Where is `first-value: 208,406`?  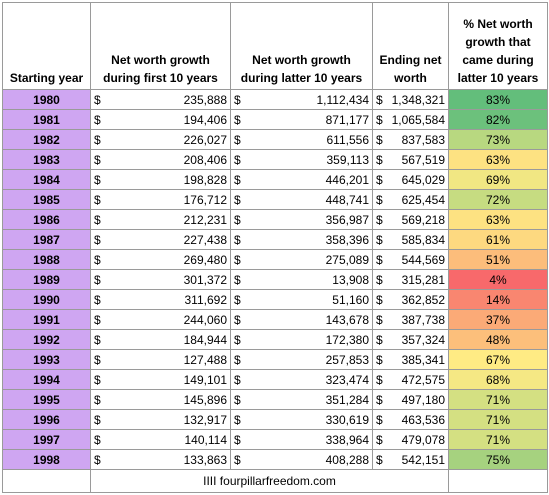
first-value: 208,406 is located at coordinates (205, 159).